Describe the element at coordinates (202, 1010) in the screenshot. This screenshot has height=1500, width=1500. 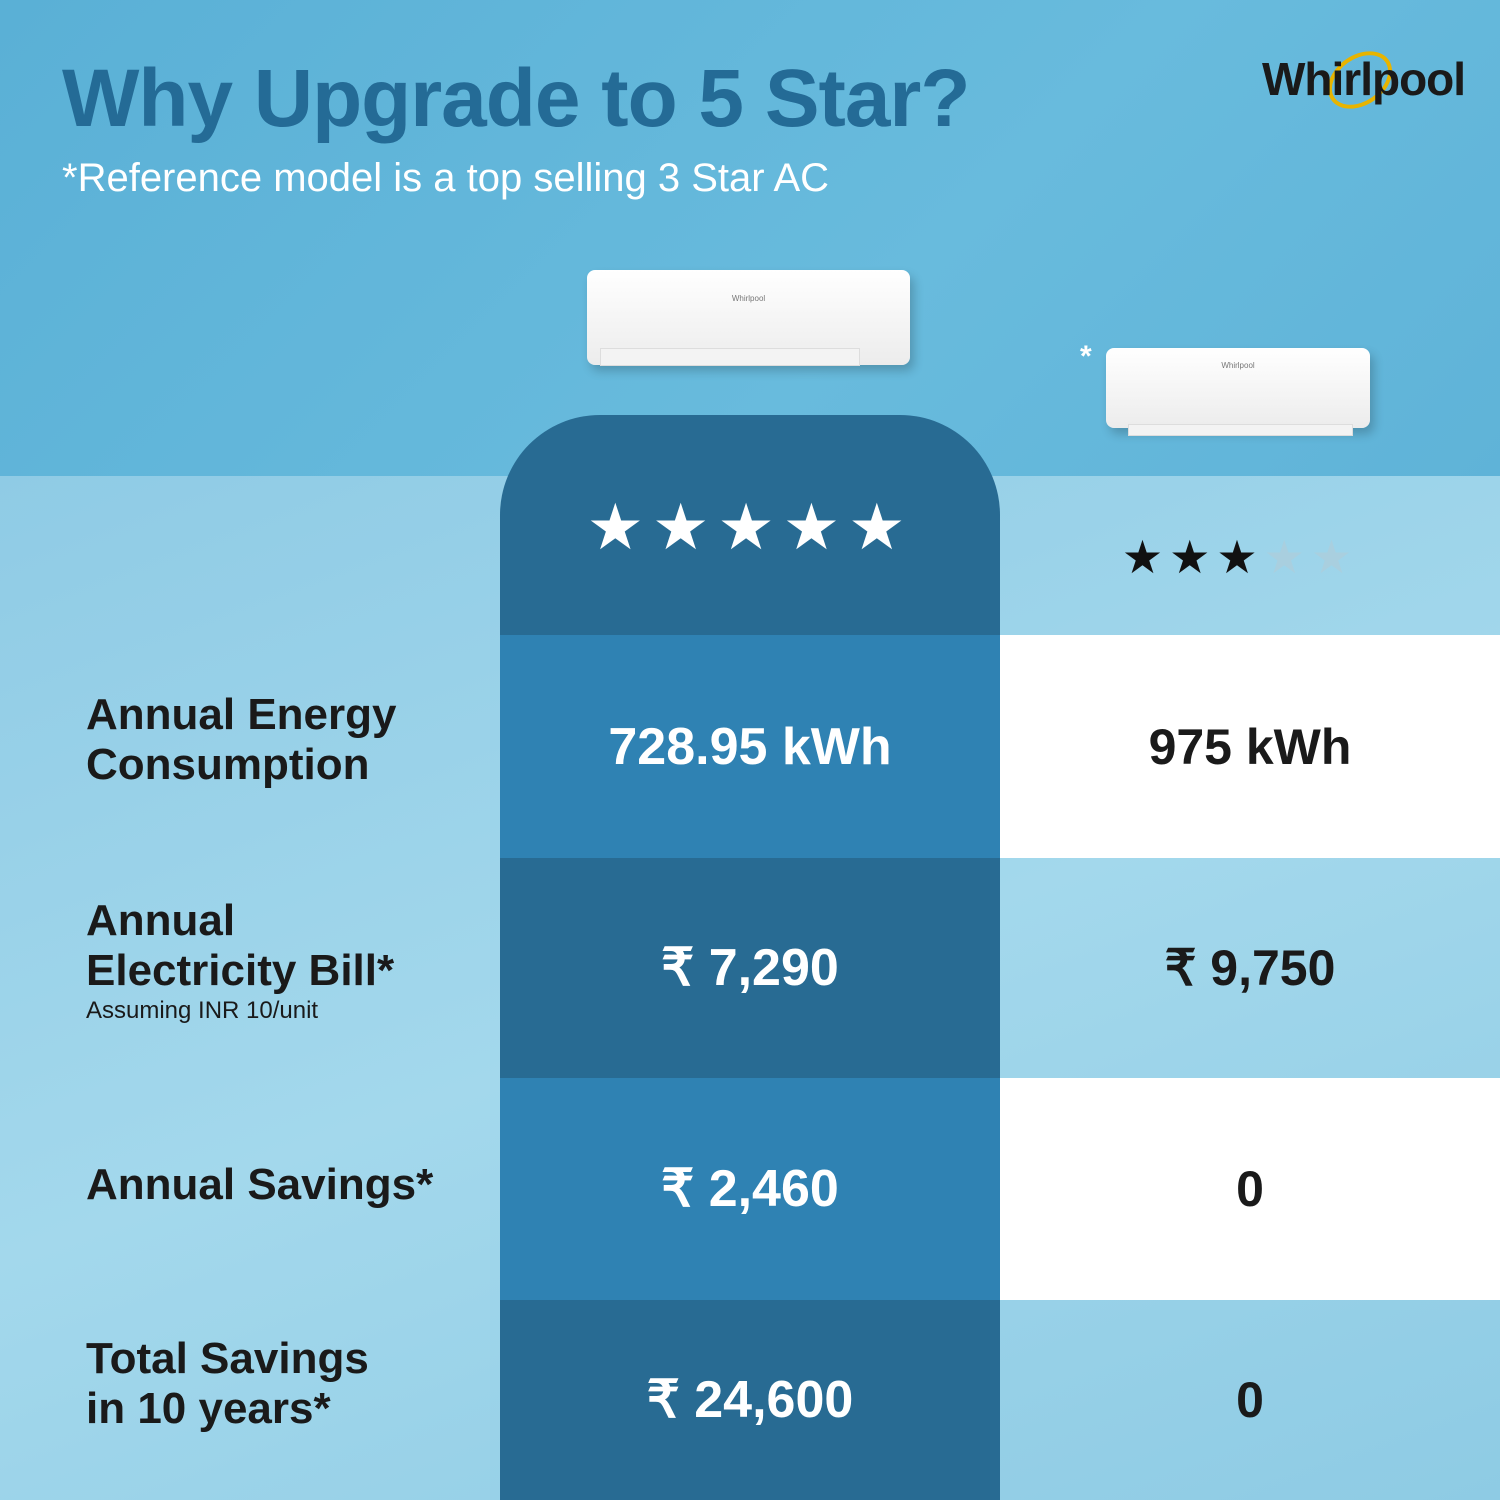
I see `label-note: Assuming INR 10/unit` at that location.